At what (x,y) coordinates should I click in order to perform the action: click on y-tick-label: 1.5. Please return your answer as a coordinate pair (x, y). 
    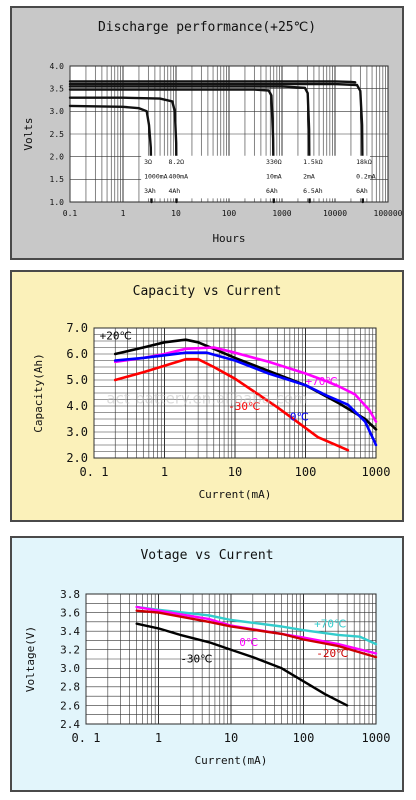
    Looking at the image, I should click on (57, 179).